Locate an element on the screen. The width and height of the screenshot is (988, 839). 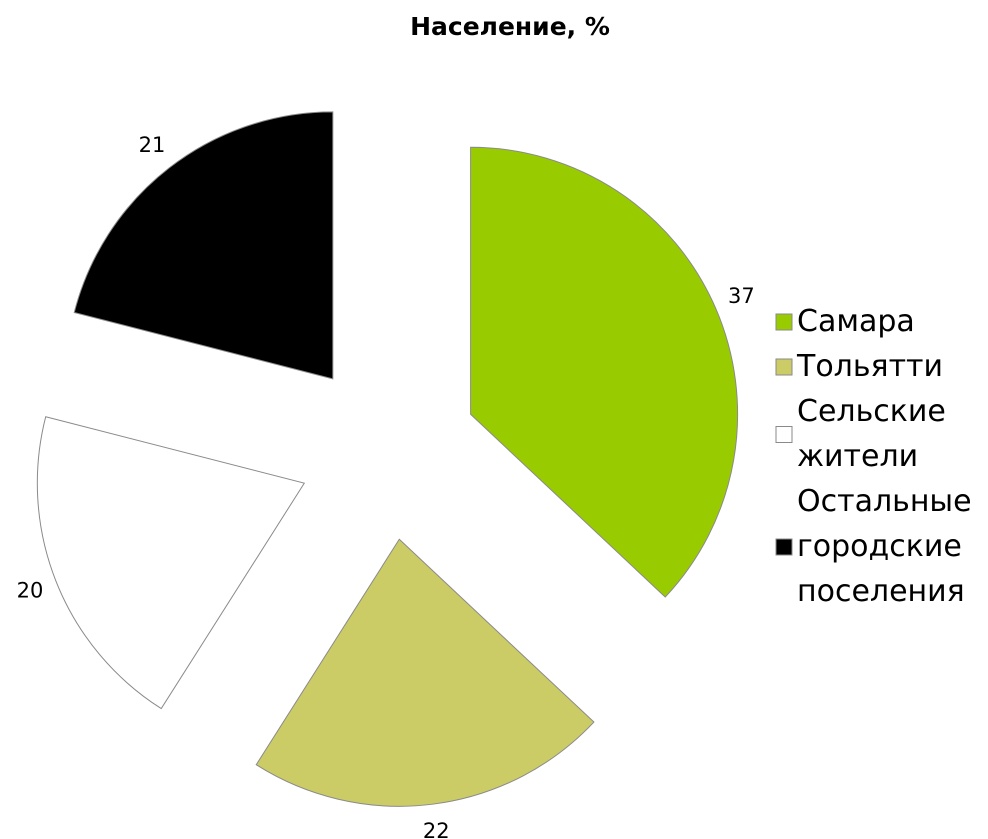
legend-line: Тольятти is located at coordinates (869, 366).